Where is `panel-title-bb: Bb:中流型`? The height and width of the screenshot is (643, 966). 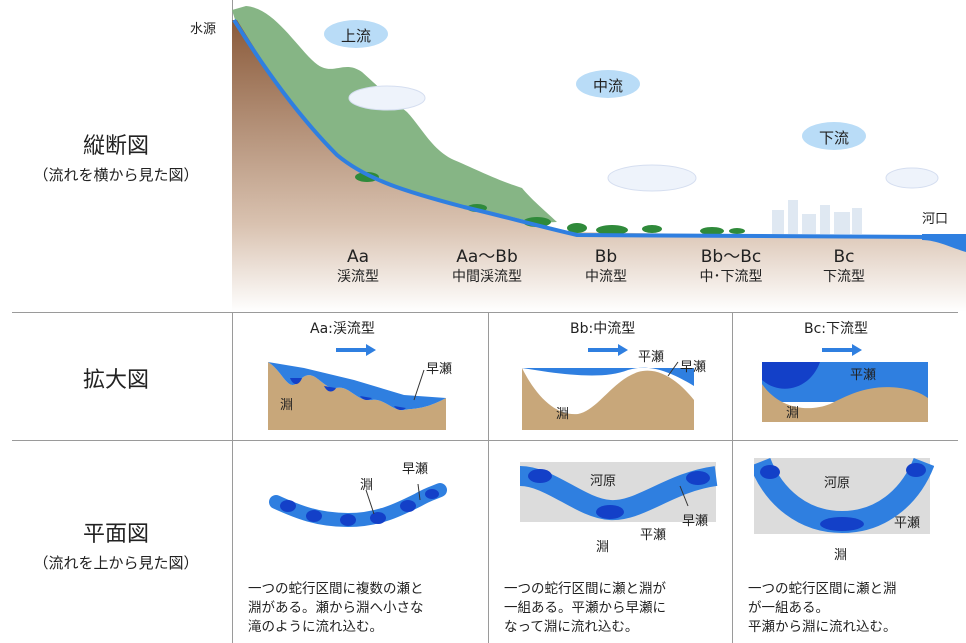
panel-title-bb: Bb:中流型 is located at coordinates (603, 329).